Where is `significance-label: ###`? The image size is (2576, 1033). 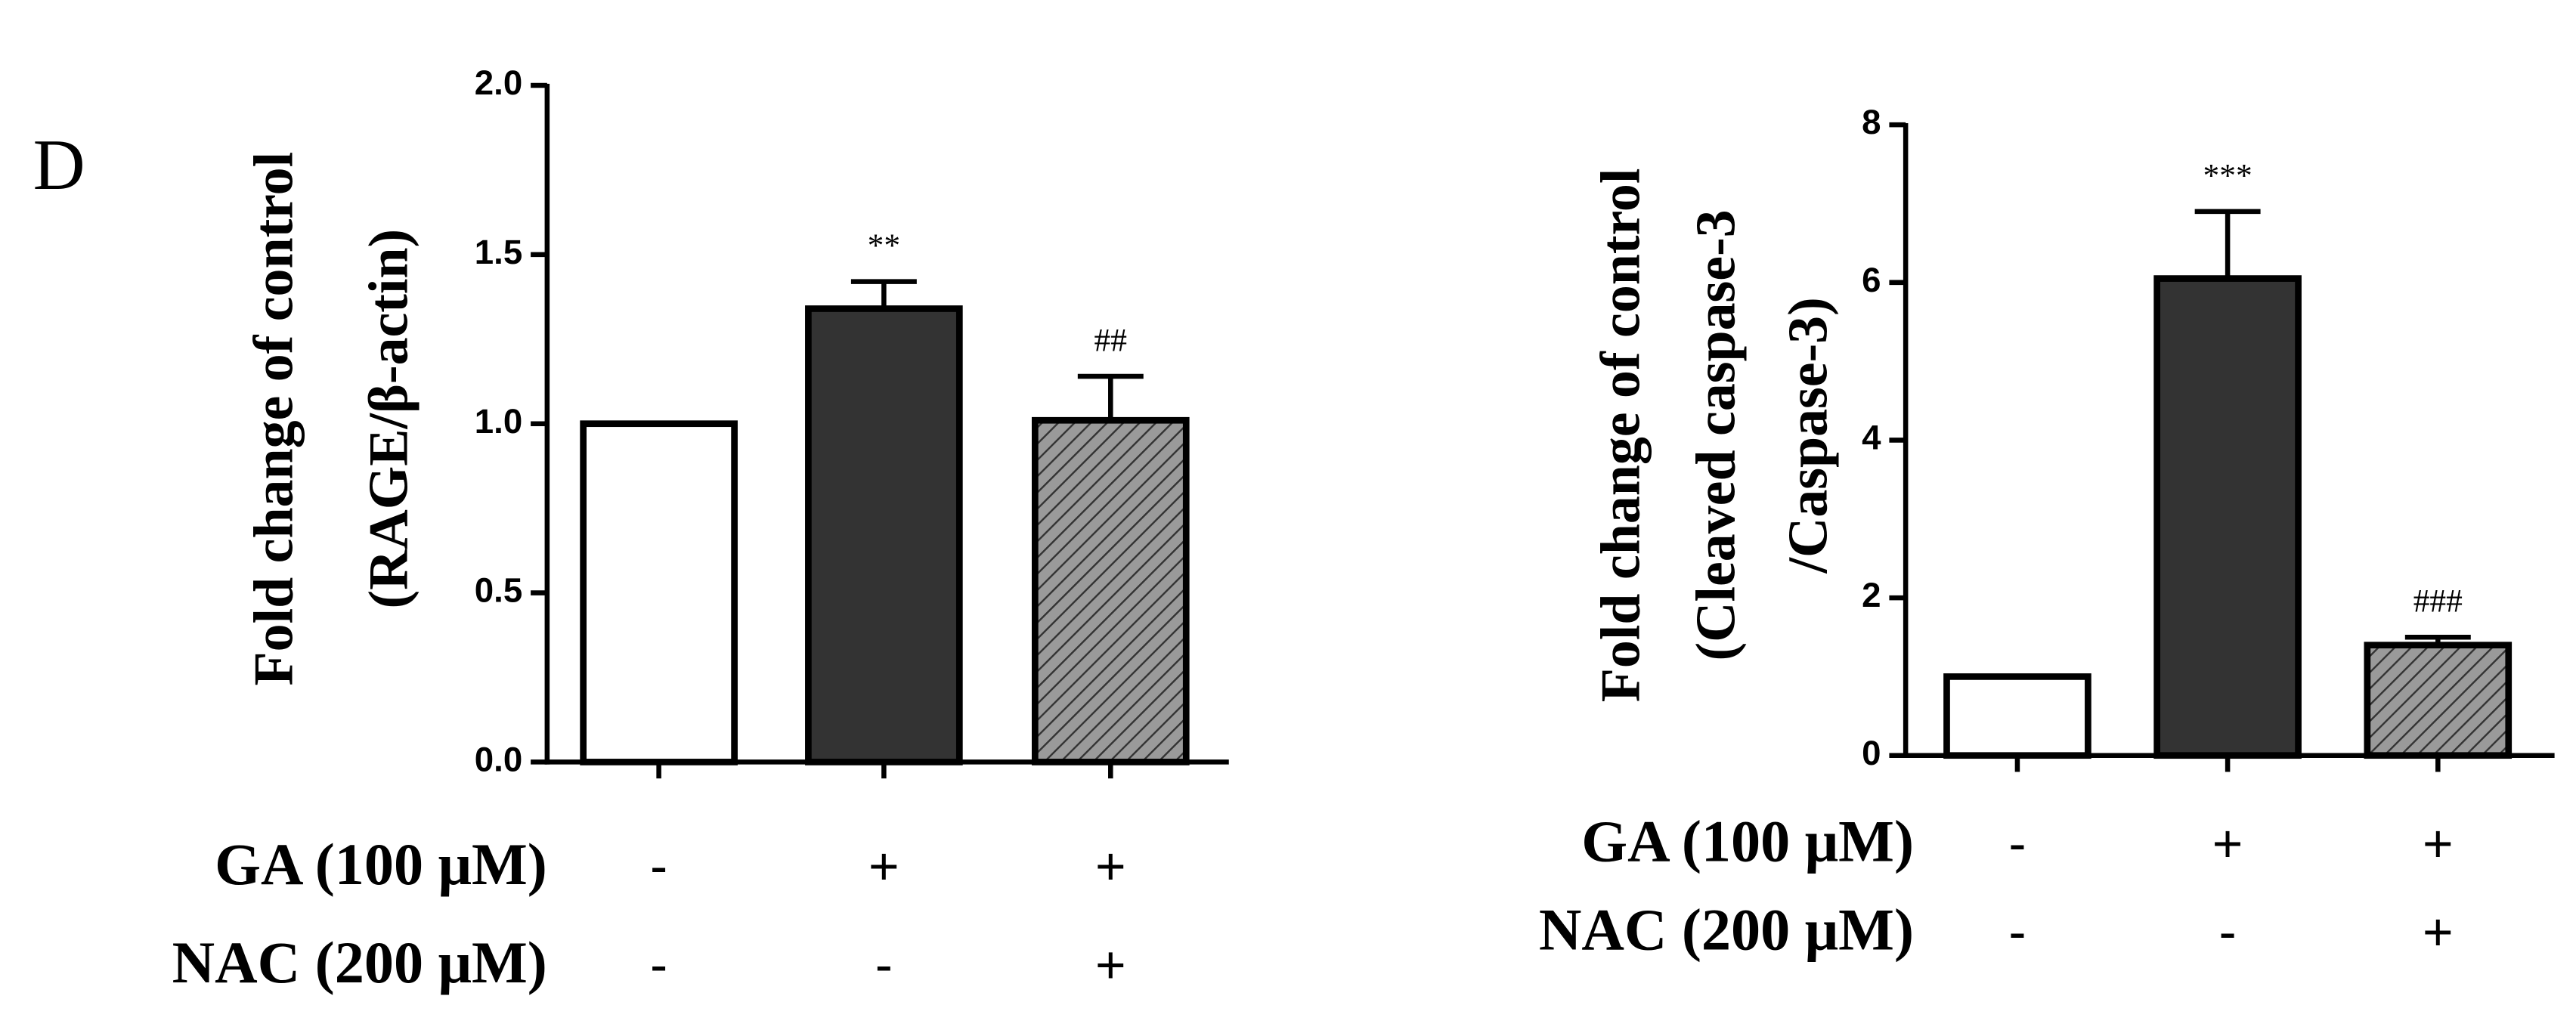 significance-label: ### is located at coordinates (2438, 601).